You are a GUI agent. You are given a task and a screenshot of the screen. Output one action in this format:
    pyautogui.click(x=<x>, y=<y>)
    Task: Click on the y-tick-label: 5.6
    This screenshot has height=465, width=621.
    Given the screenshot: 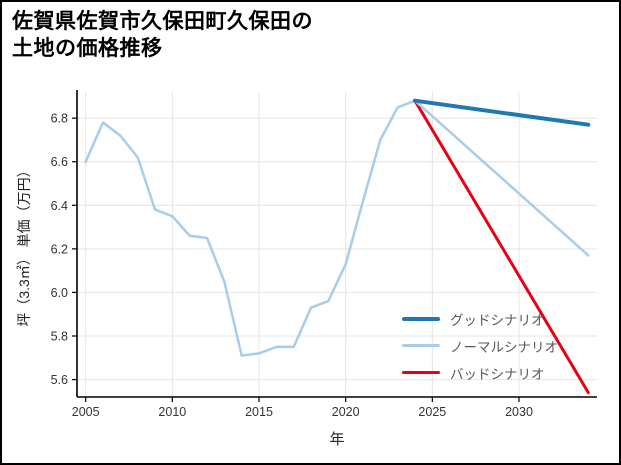 What is the action you would take?
    pyautogui.click(x=59, y=380)
    